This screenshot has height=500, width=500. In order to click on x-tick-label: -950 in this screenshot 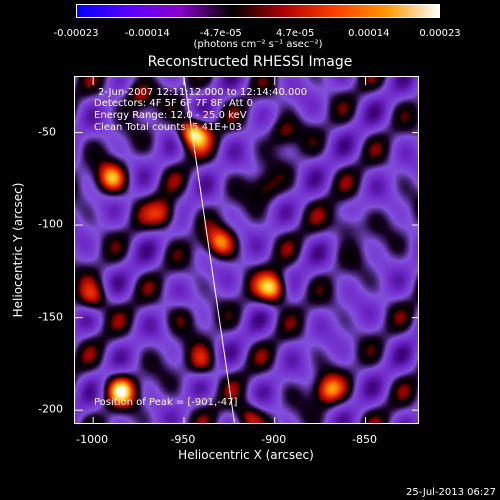, I will do `click(183, 439)`.